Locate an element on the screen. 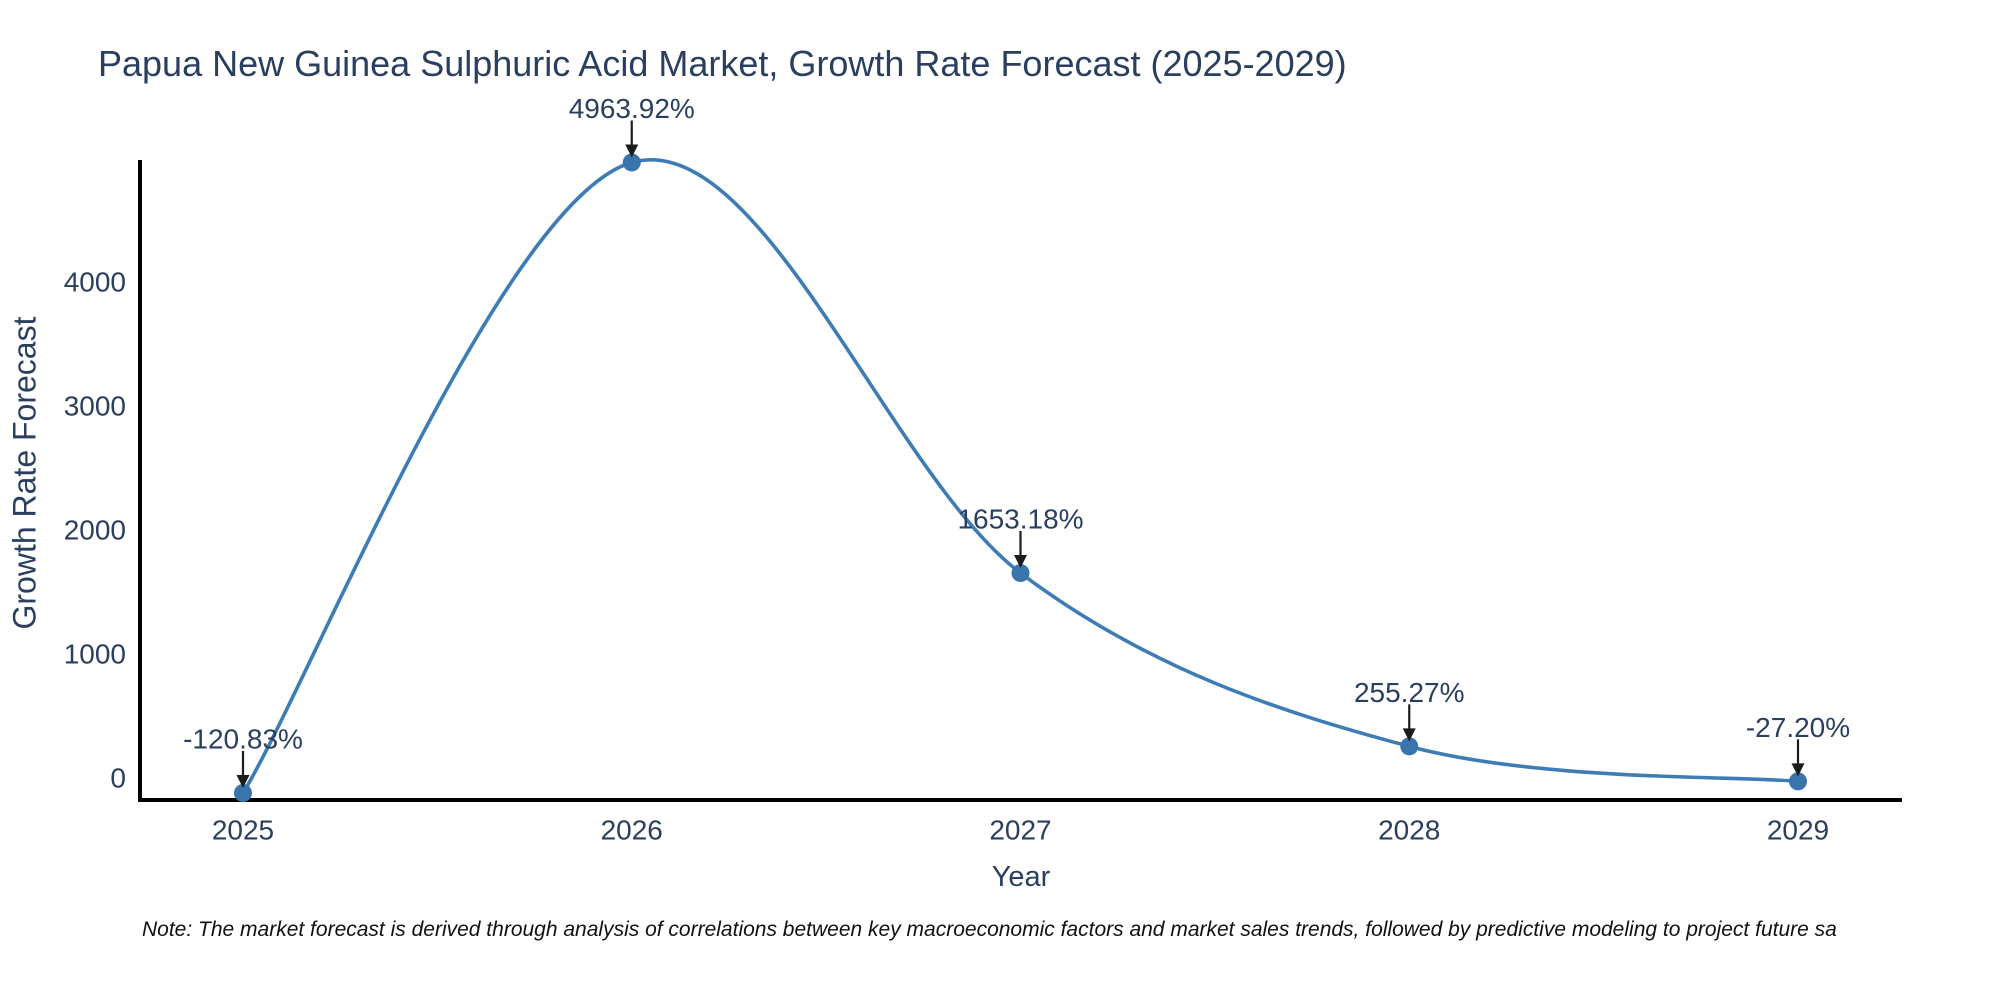 The width and height of the screenshot is (2000, 1000). point-label: -27.20% is located at coordinates (1798, 727).